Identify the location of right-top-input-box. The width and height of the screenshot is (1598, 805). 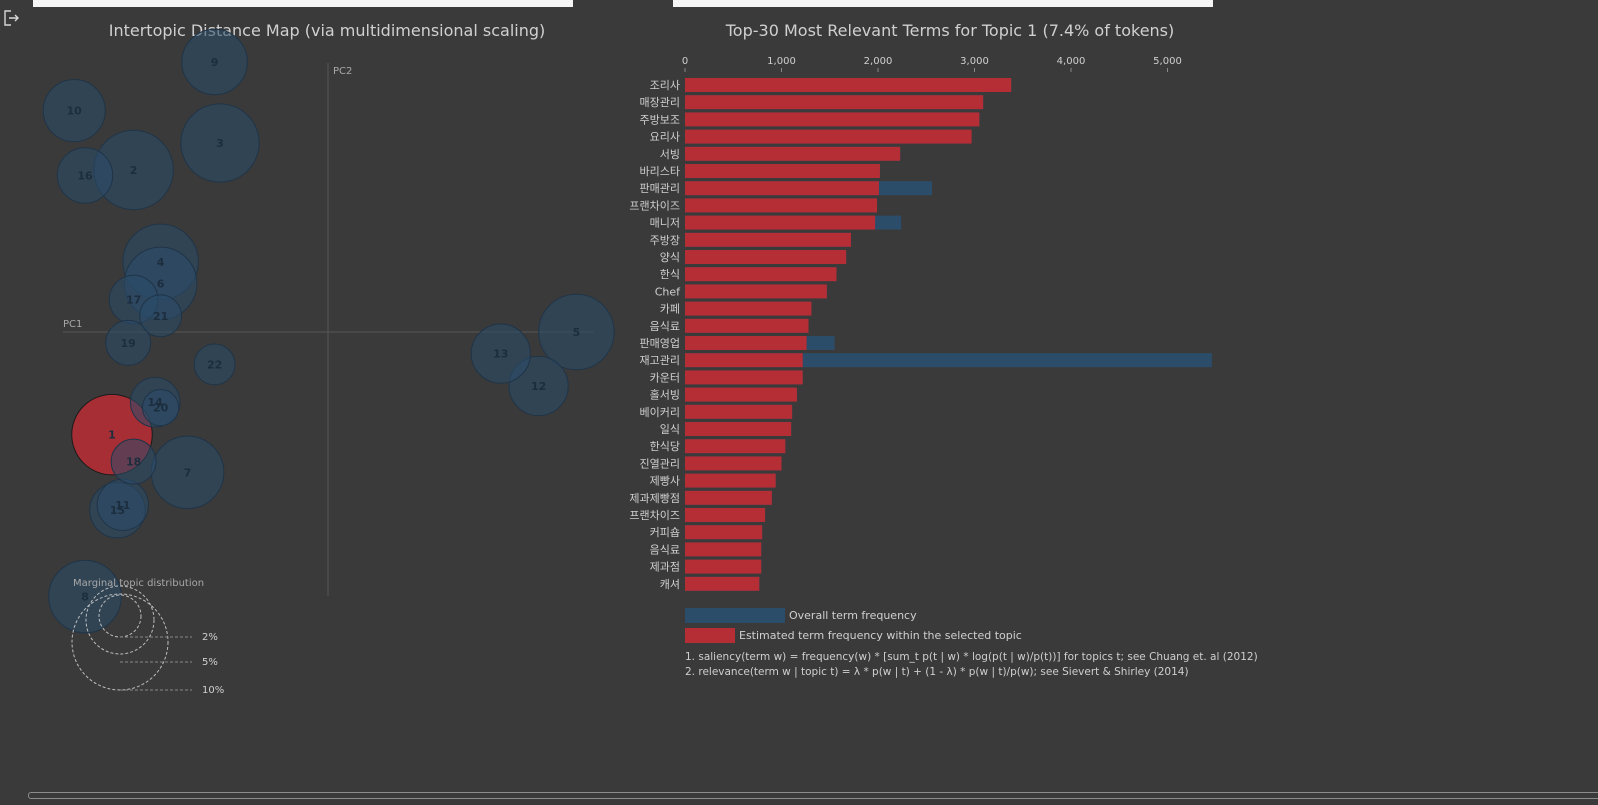
(943, 3).